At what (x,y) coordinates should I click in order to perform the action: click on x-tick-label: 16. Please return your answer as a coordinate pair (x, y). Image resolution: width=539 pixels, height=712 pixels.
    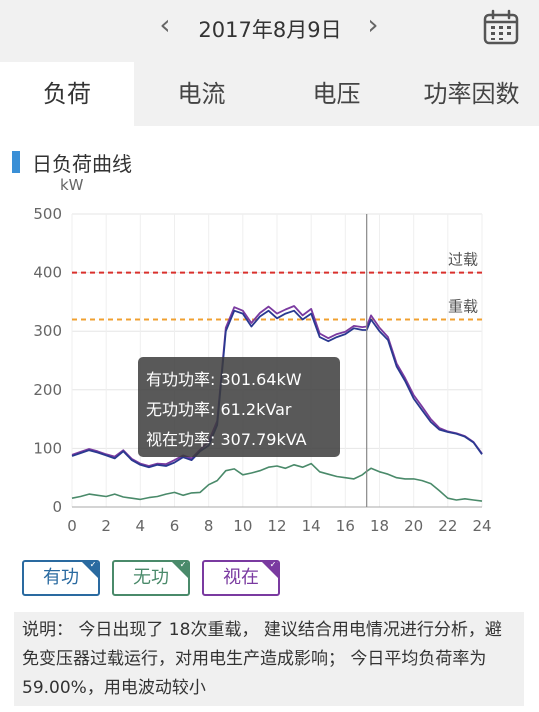
    Looking at the image, I should click on (345, 526).